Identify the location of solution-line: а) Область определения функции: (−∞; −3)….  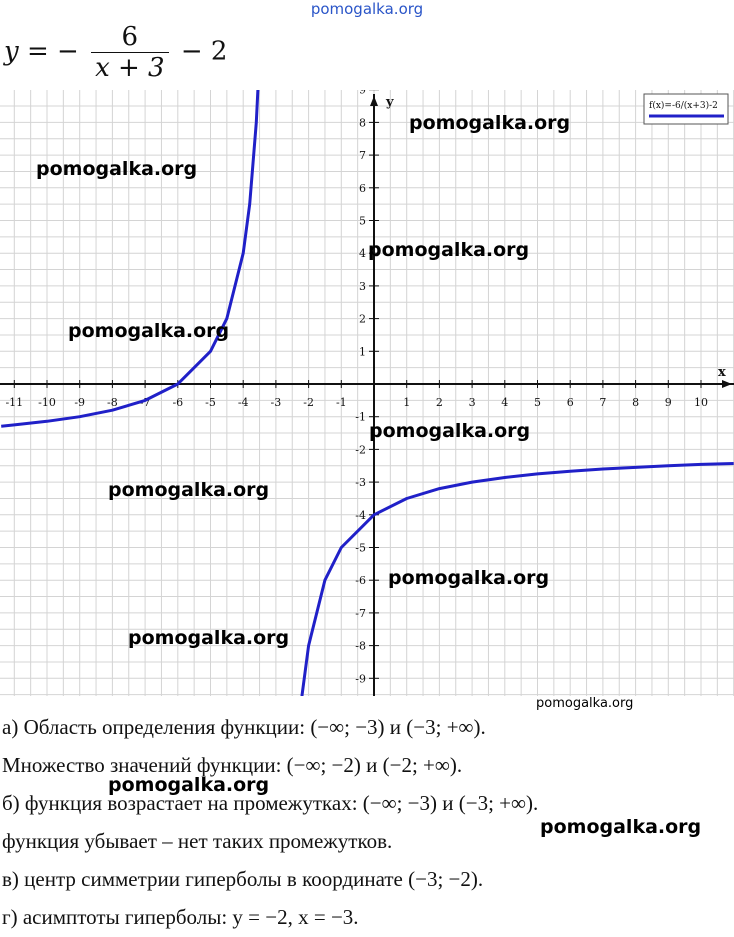
(244, 727).